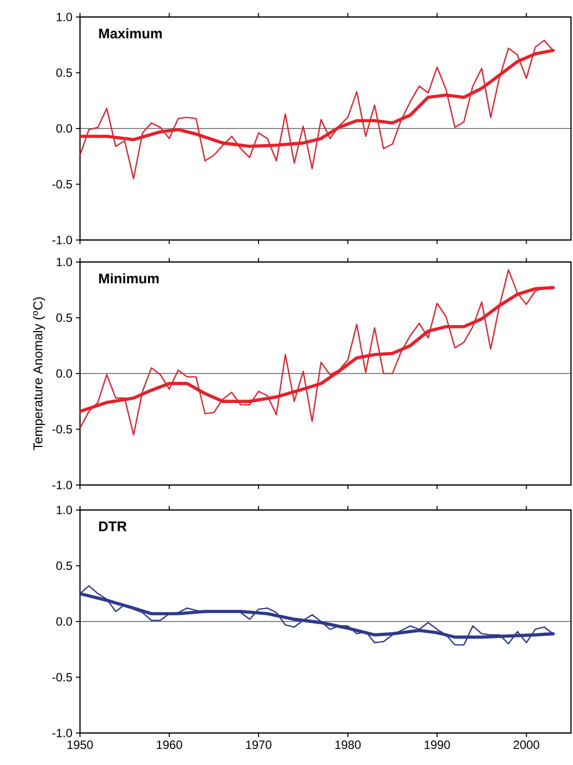 The image size is (573, 765). What do you see at coordinates (130, 33) in the screenshot?
I see `text: Maximum` at bounding box center [130, 33].